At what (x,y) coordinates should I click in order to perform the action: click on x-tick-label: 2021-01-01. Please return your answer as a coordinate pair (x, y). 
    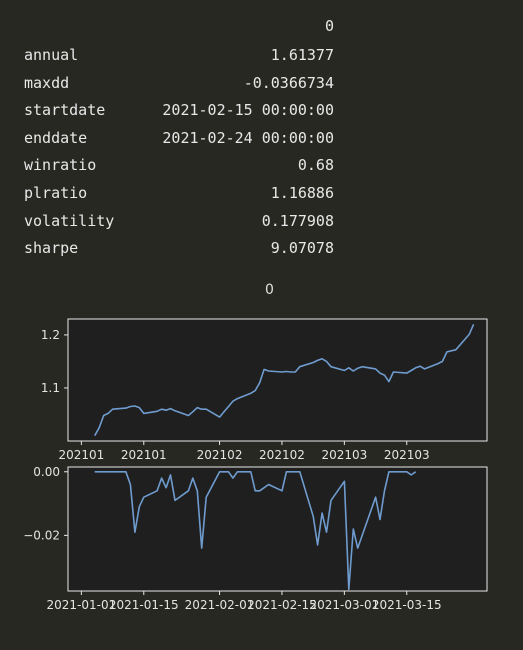
    Looking at the image, I should click on (81, 605).